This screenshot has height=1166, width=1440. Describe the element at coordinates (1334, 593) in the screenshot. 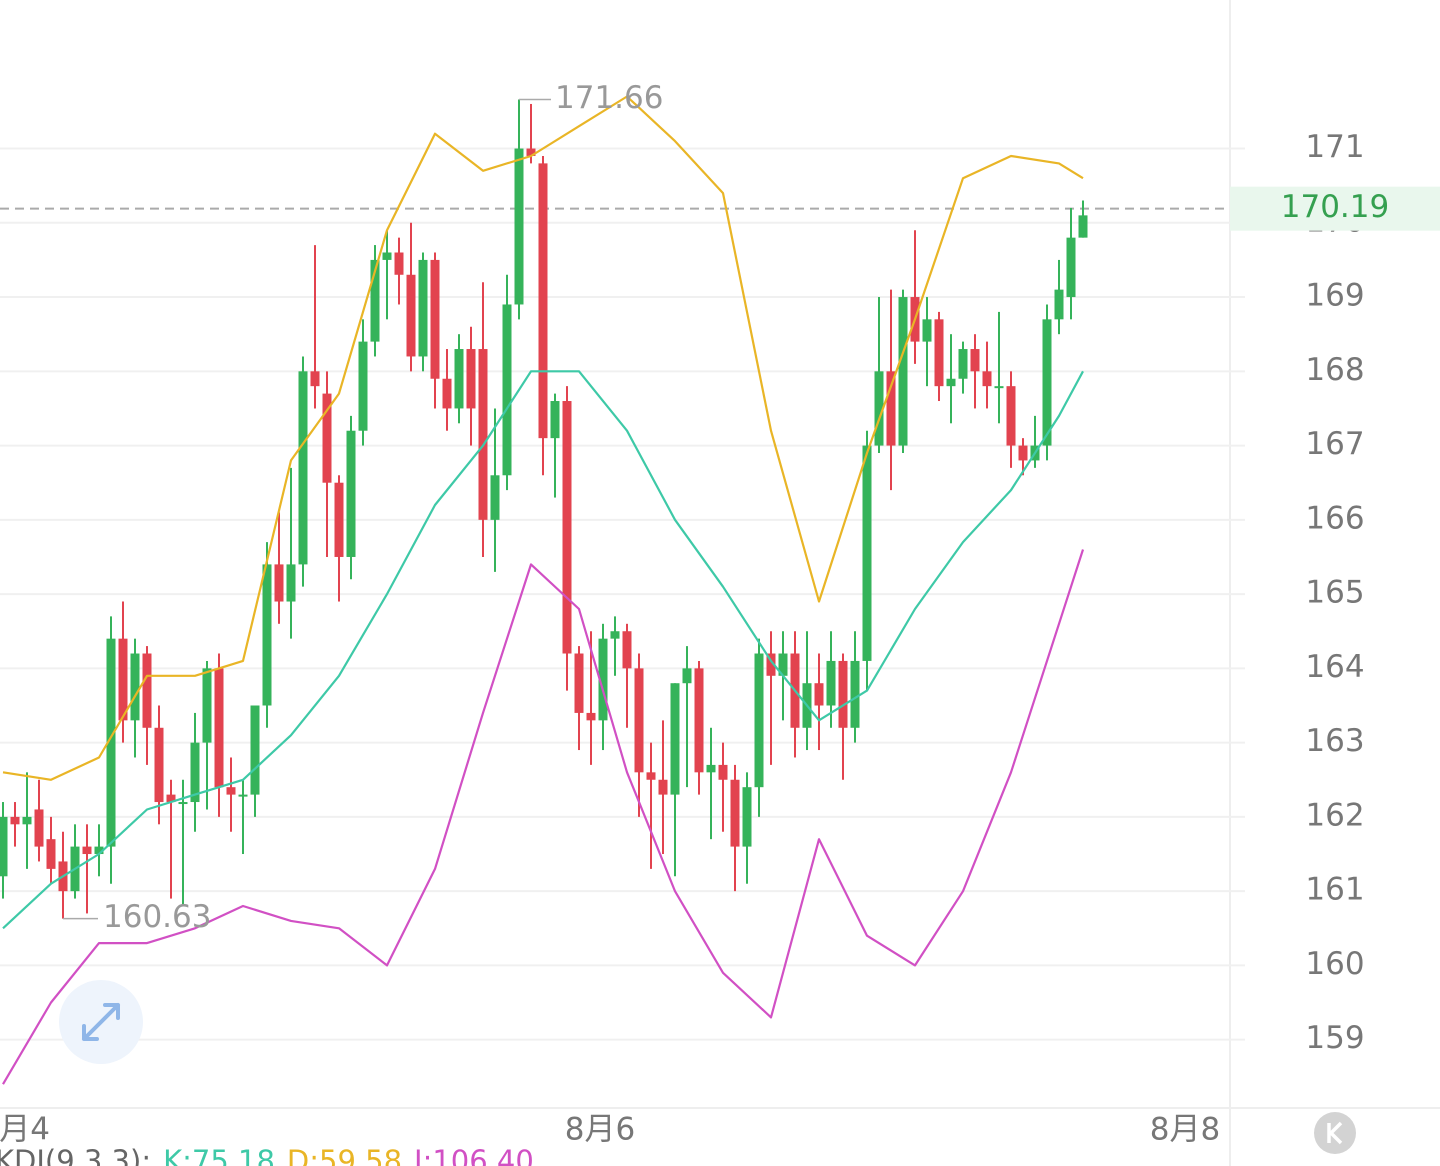

I see `y-tick-label: 165` at that location.